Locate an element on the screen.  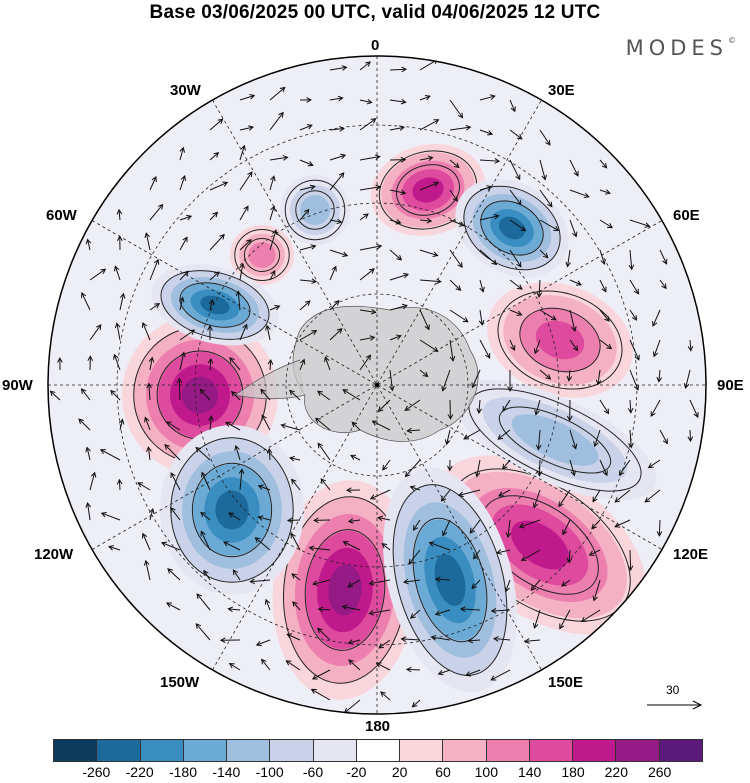
trough-135w-shading is located at coordinates (232, 510).